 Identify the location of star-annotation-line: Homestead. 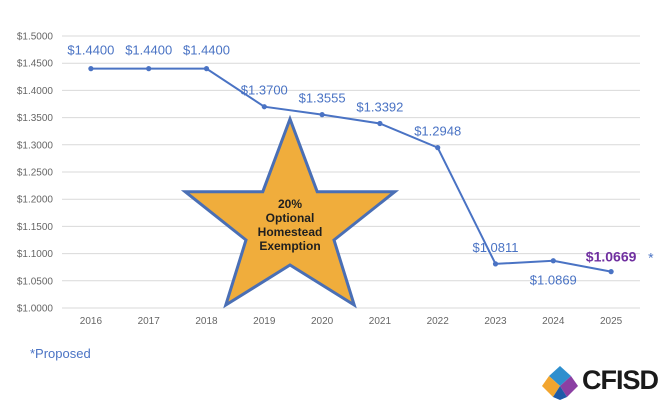
(290, 232).